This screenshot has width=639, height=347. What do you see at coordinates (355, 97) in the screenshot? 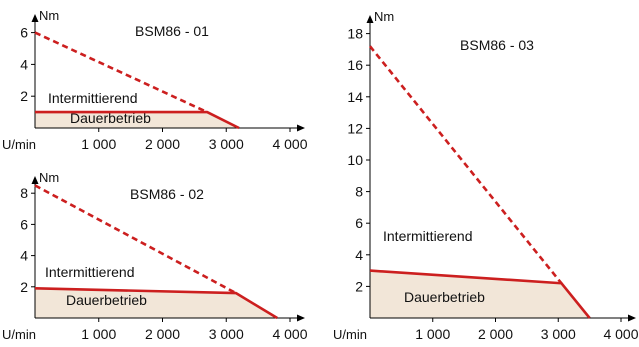
I see `y-tick-label: 14` at bounding box center [355, 97].